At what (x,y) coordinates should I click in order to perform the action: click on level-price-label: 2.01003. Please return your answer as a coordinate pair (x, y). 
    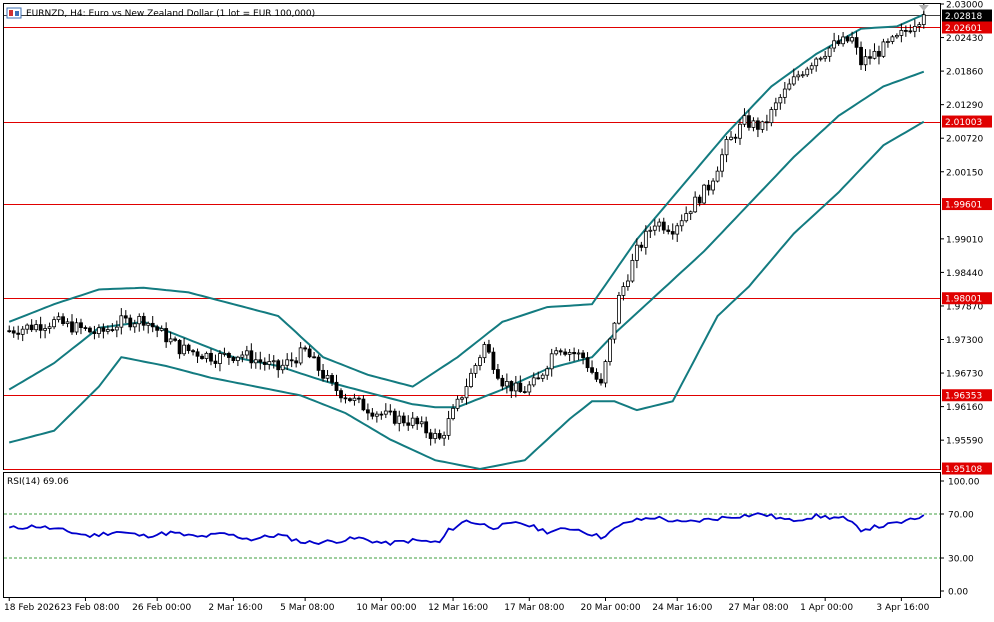
    Looking at the image, I should click on (963, 123).